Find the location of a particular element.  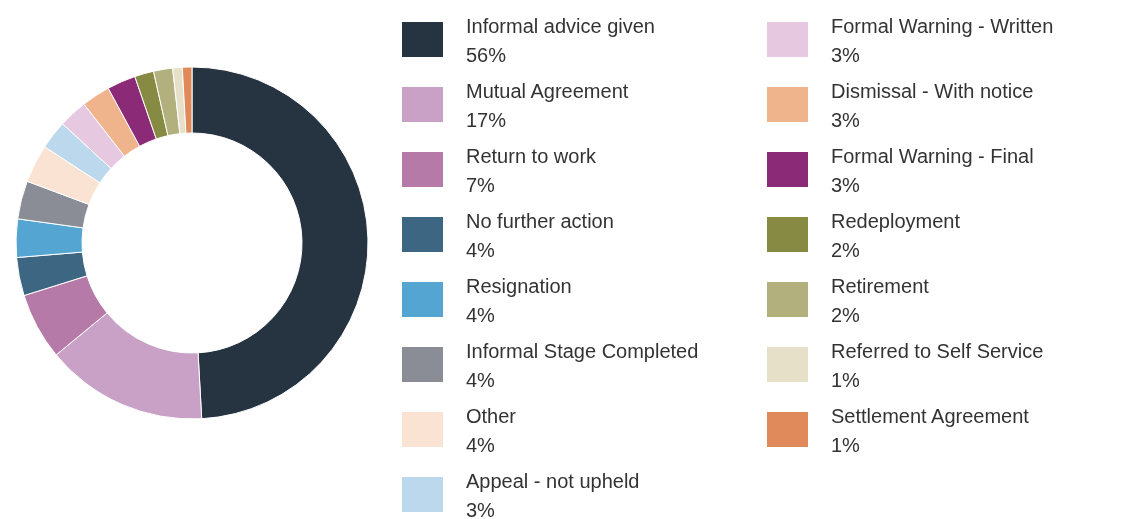

legend-label: Mutual Agreement is located at coordinates (547, 91).